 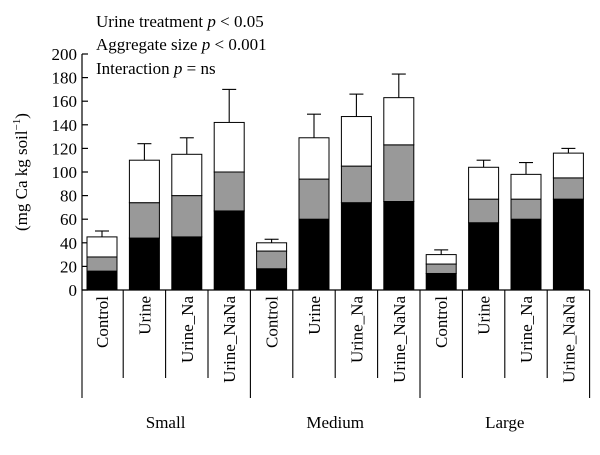 I want to click on bar-medium-control, so click(x=272, y=264).